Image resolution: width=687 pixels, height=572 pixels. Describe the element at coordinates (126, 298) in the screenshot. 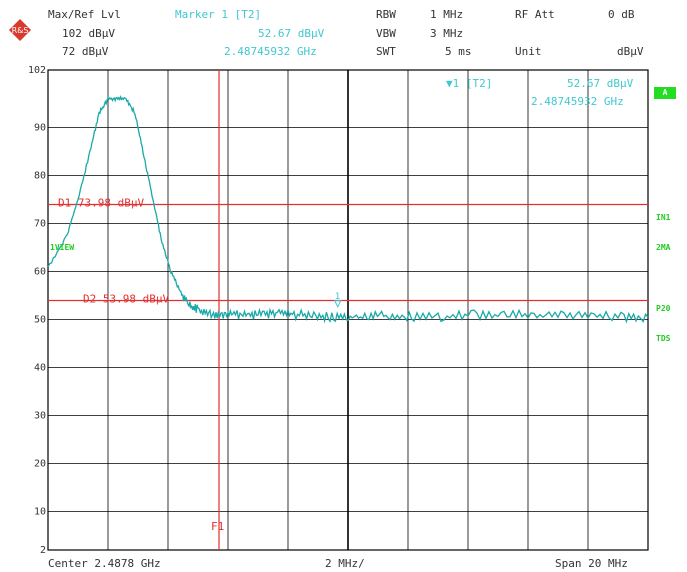

I see `limit-line-label: D2 53.98 dBµV` at that location.